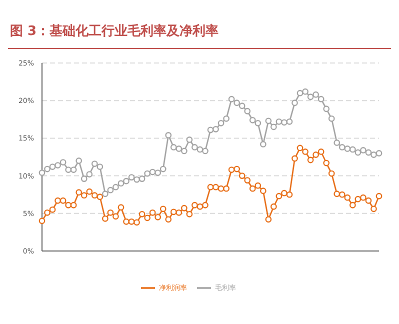 The height and width of the screenshot is (324, 399). What do you see at coordinates (199, 28) in the screenshot?
I see `chart-title: 图 3：基础化工行业毛利率及净利率` at bounding box center [199, 28].